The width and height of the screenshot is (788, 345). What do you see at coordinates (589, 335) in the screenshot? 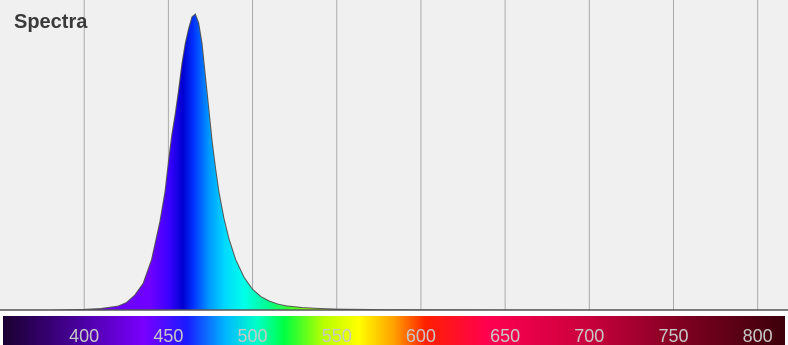
I see `x-tick-label-700: 700` at bounding box center [589, 335].